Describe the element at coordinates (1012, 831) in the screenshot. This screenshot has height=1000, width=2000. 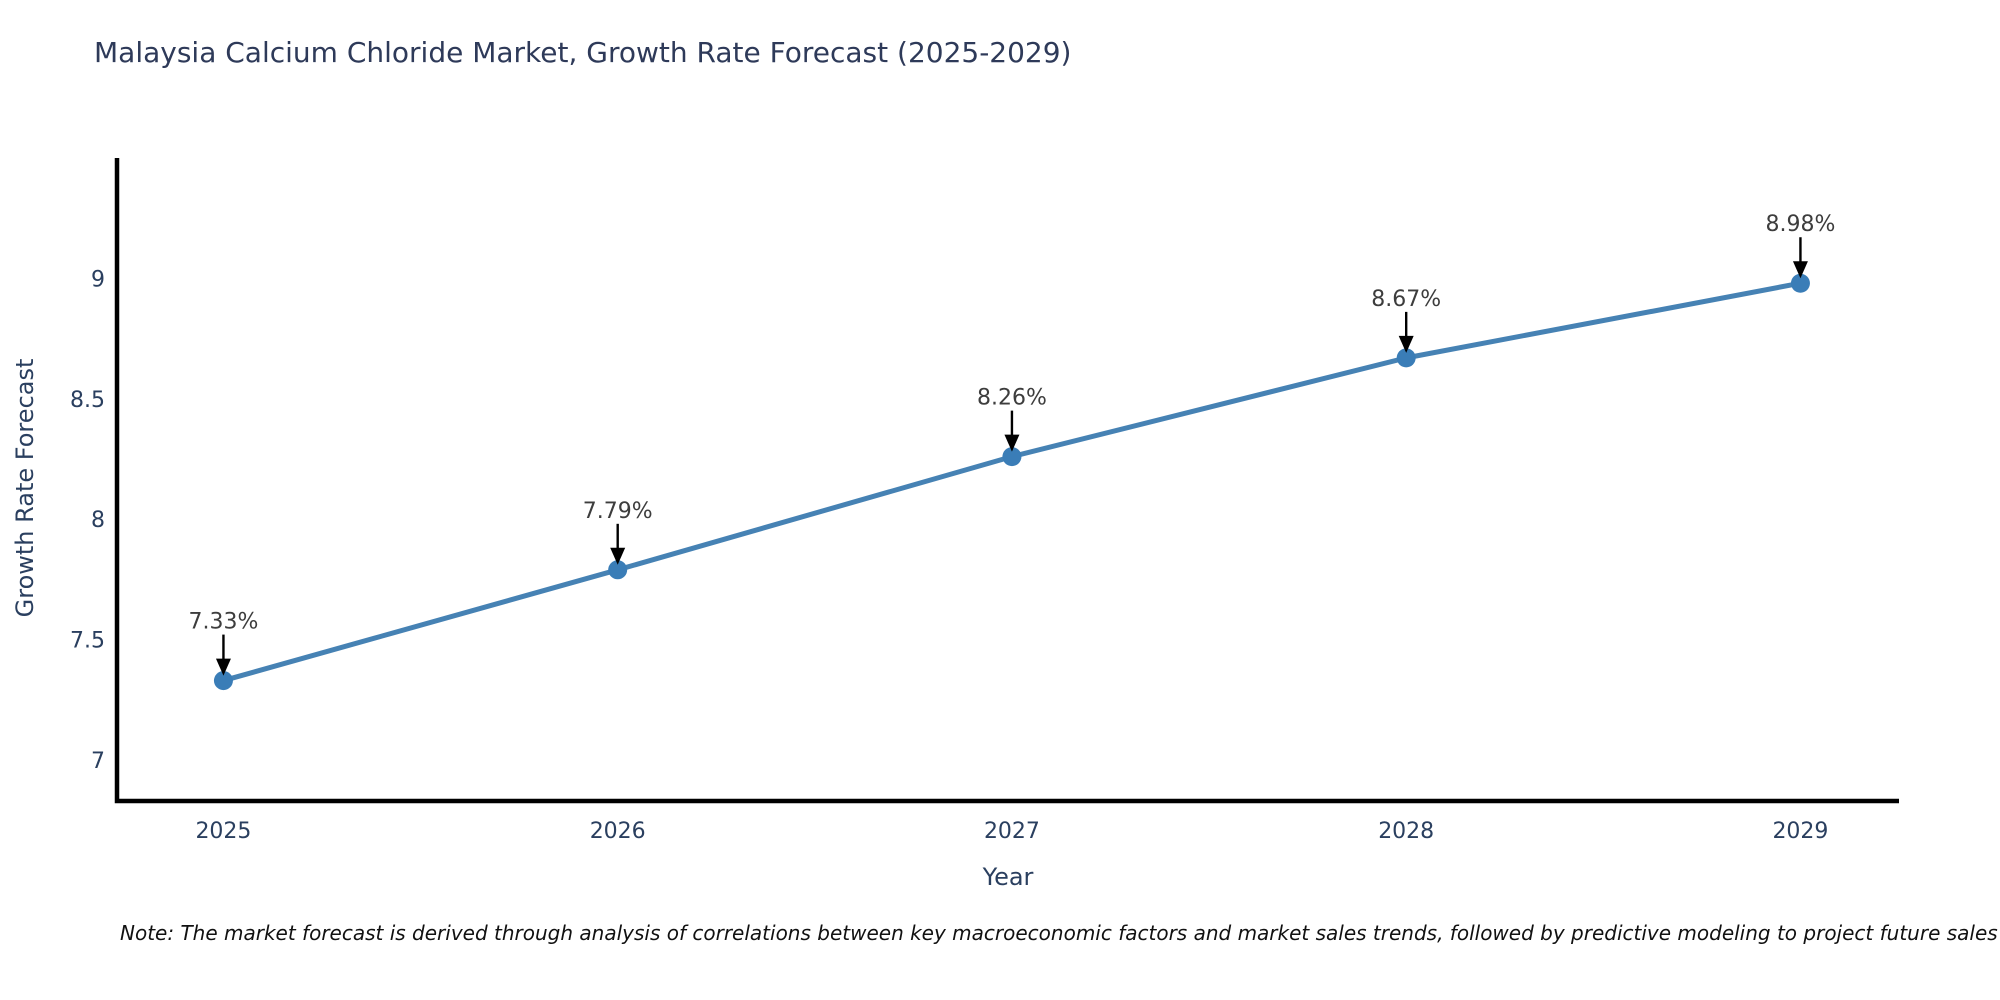
I see `x-tick-label: 2027` at that location.